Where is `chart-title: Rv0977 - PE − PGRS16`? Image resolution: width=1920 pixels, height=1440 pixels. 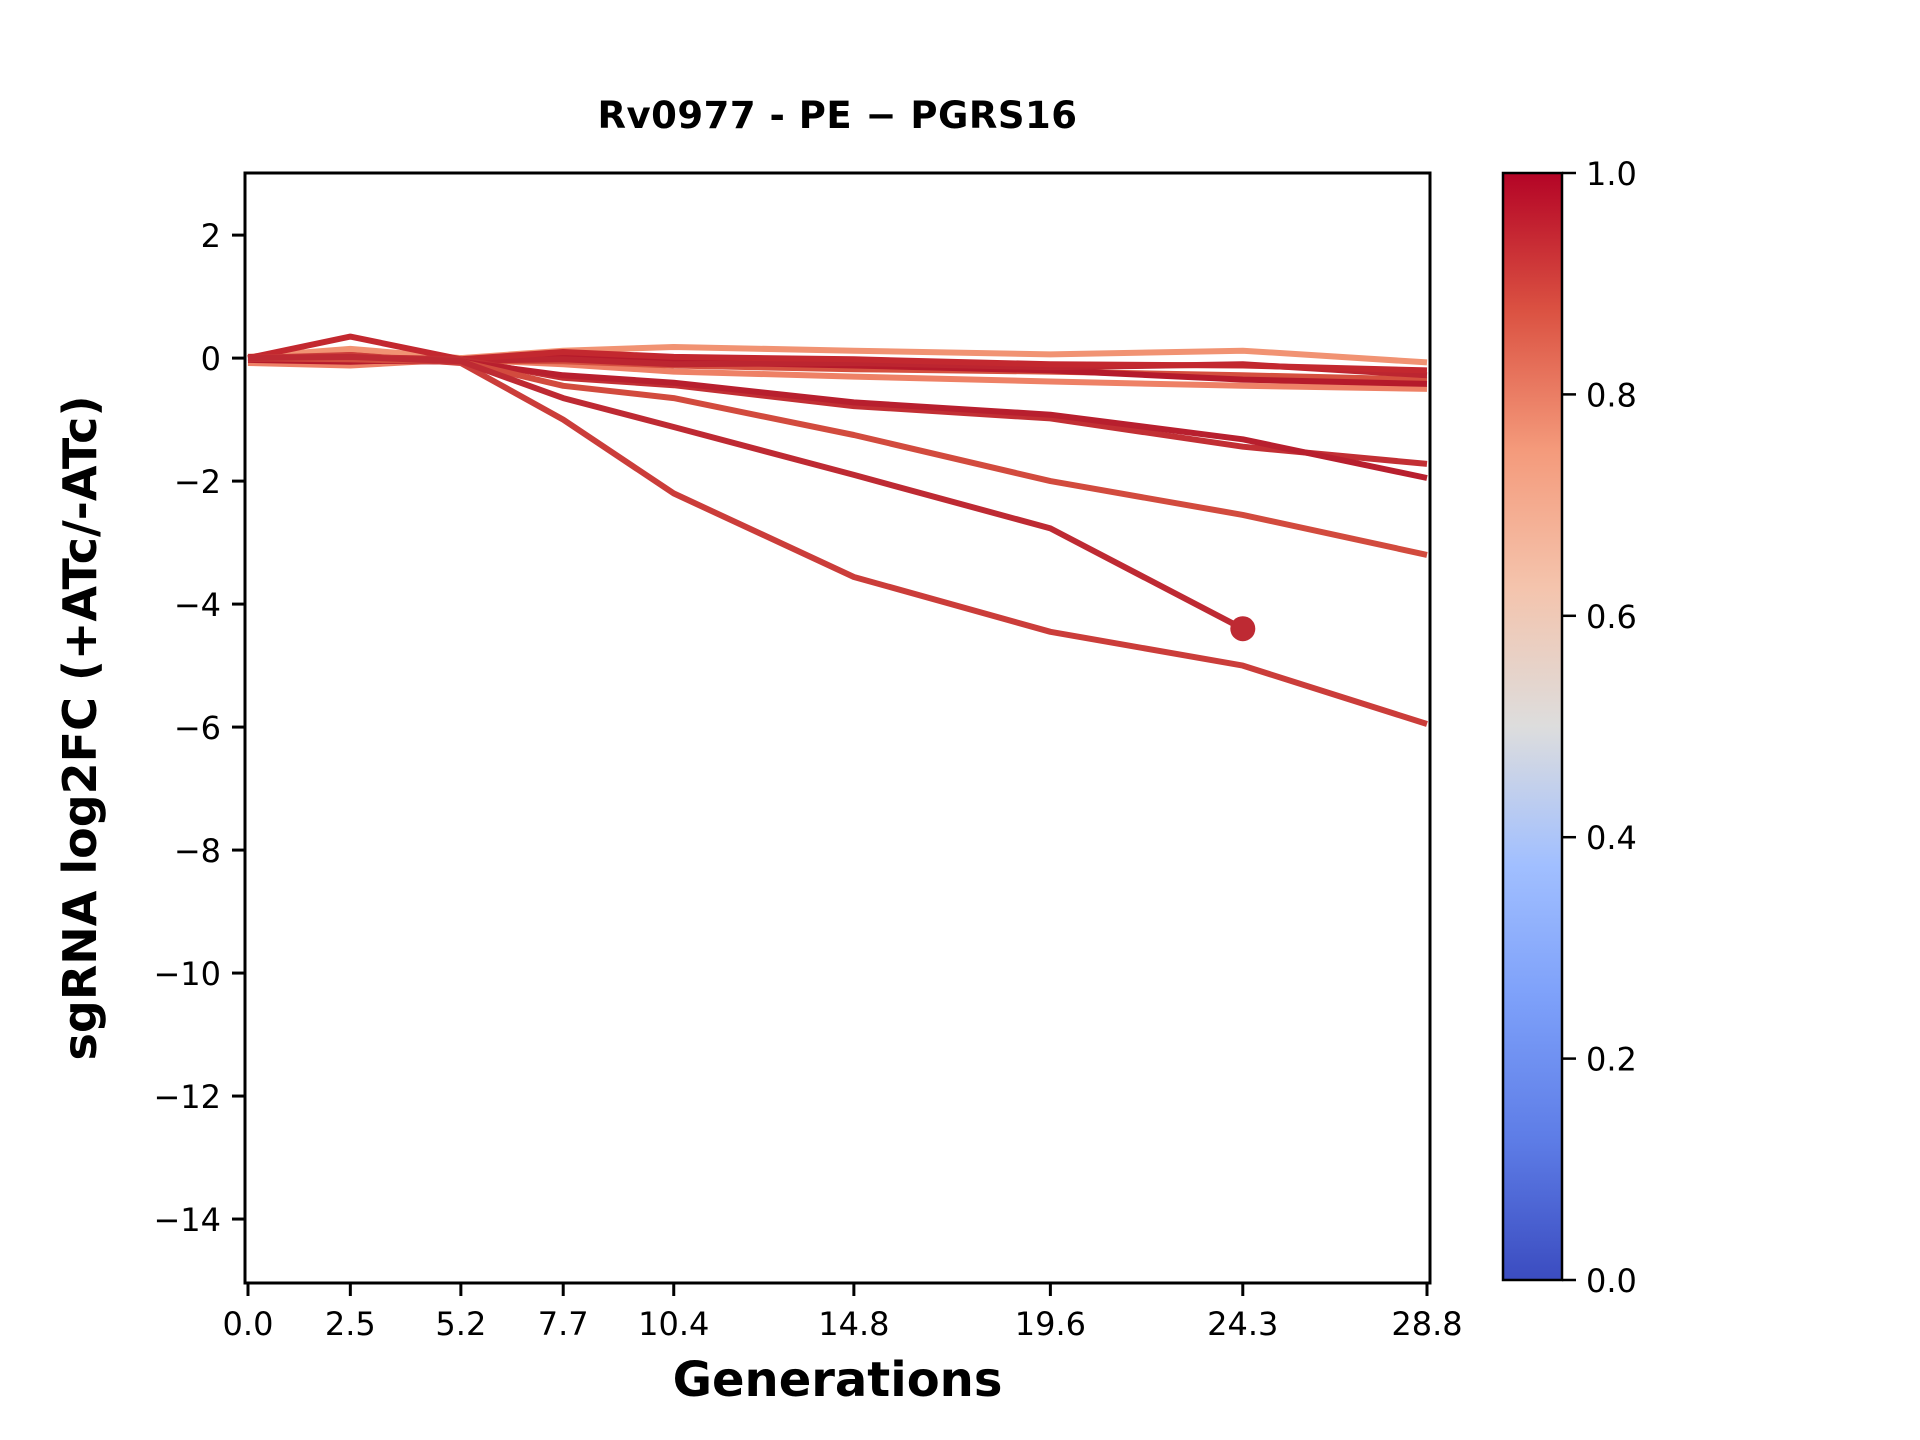 chart-title: Rv0977 - PE − PGRS16 is located at coordinates (837, 115).